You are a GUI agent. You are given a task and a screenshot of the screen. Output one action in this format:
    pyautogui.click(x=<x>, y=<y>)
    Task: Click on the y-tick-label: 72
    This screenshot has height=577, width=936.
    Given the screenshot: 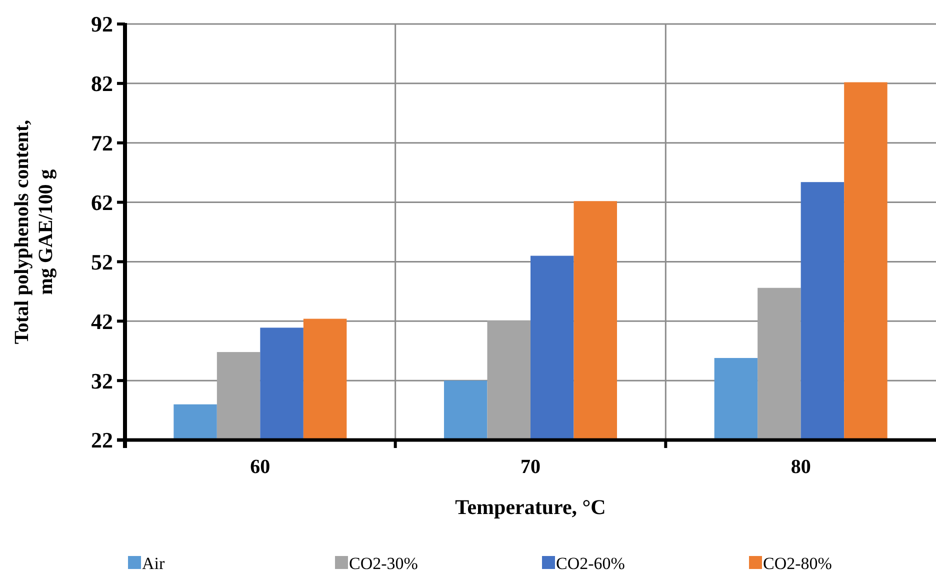 What is the action you would take?
    pyautogui.click(x=102, y=143)
    